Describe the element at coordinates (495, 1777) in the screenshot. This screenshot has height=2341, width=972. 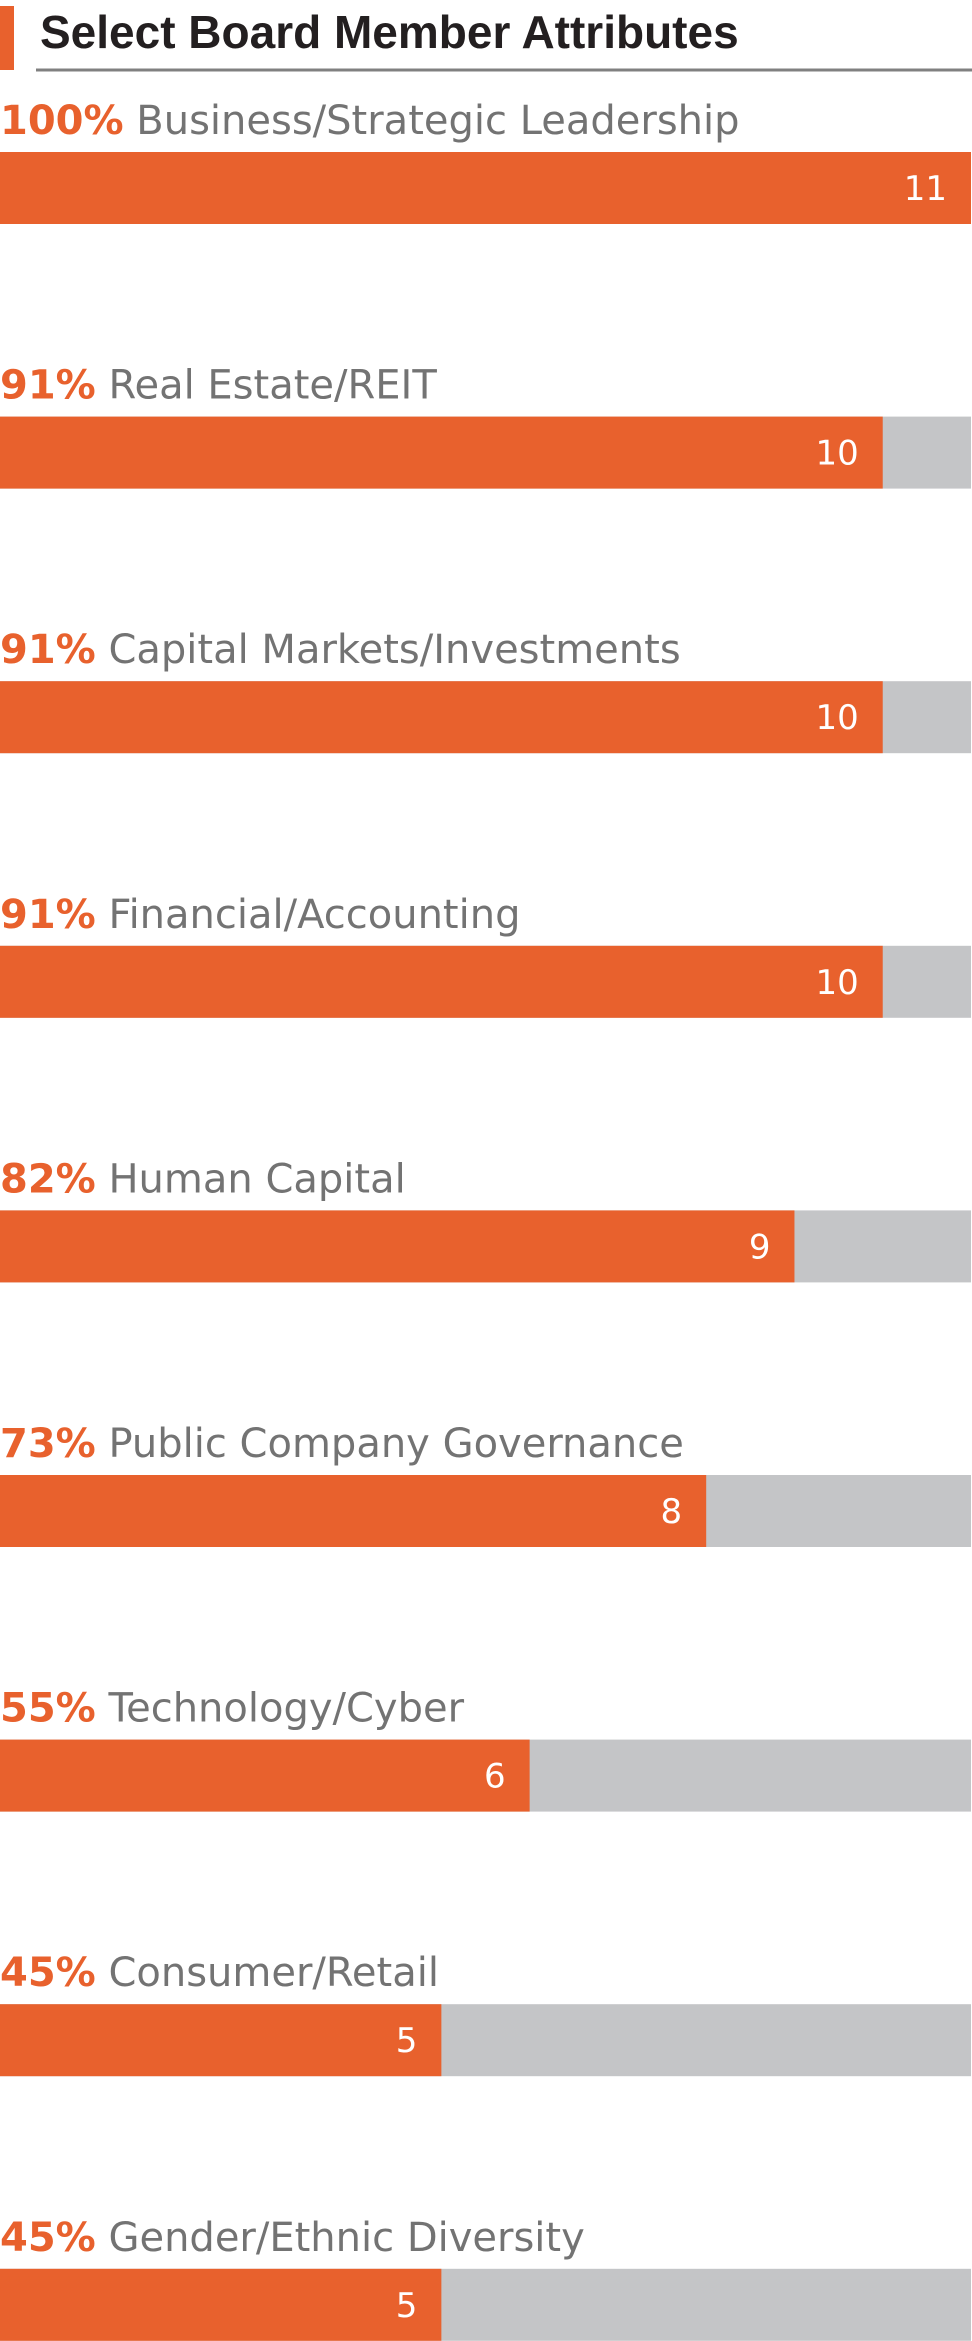
I see `value-label: 6` at that location.